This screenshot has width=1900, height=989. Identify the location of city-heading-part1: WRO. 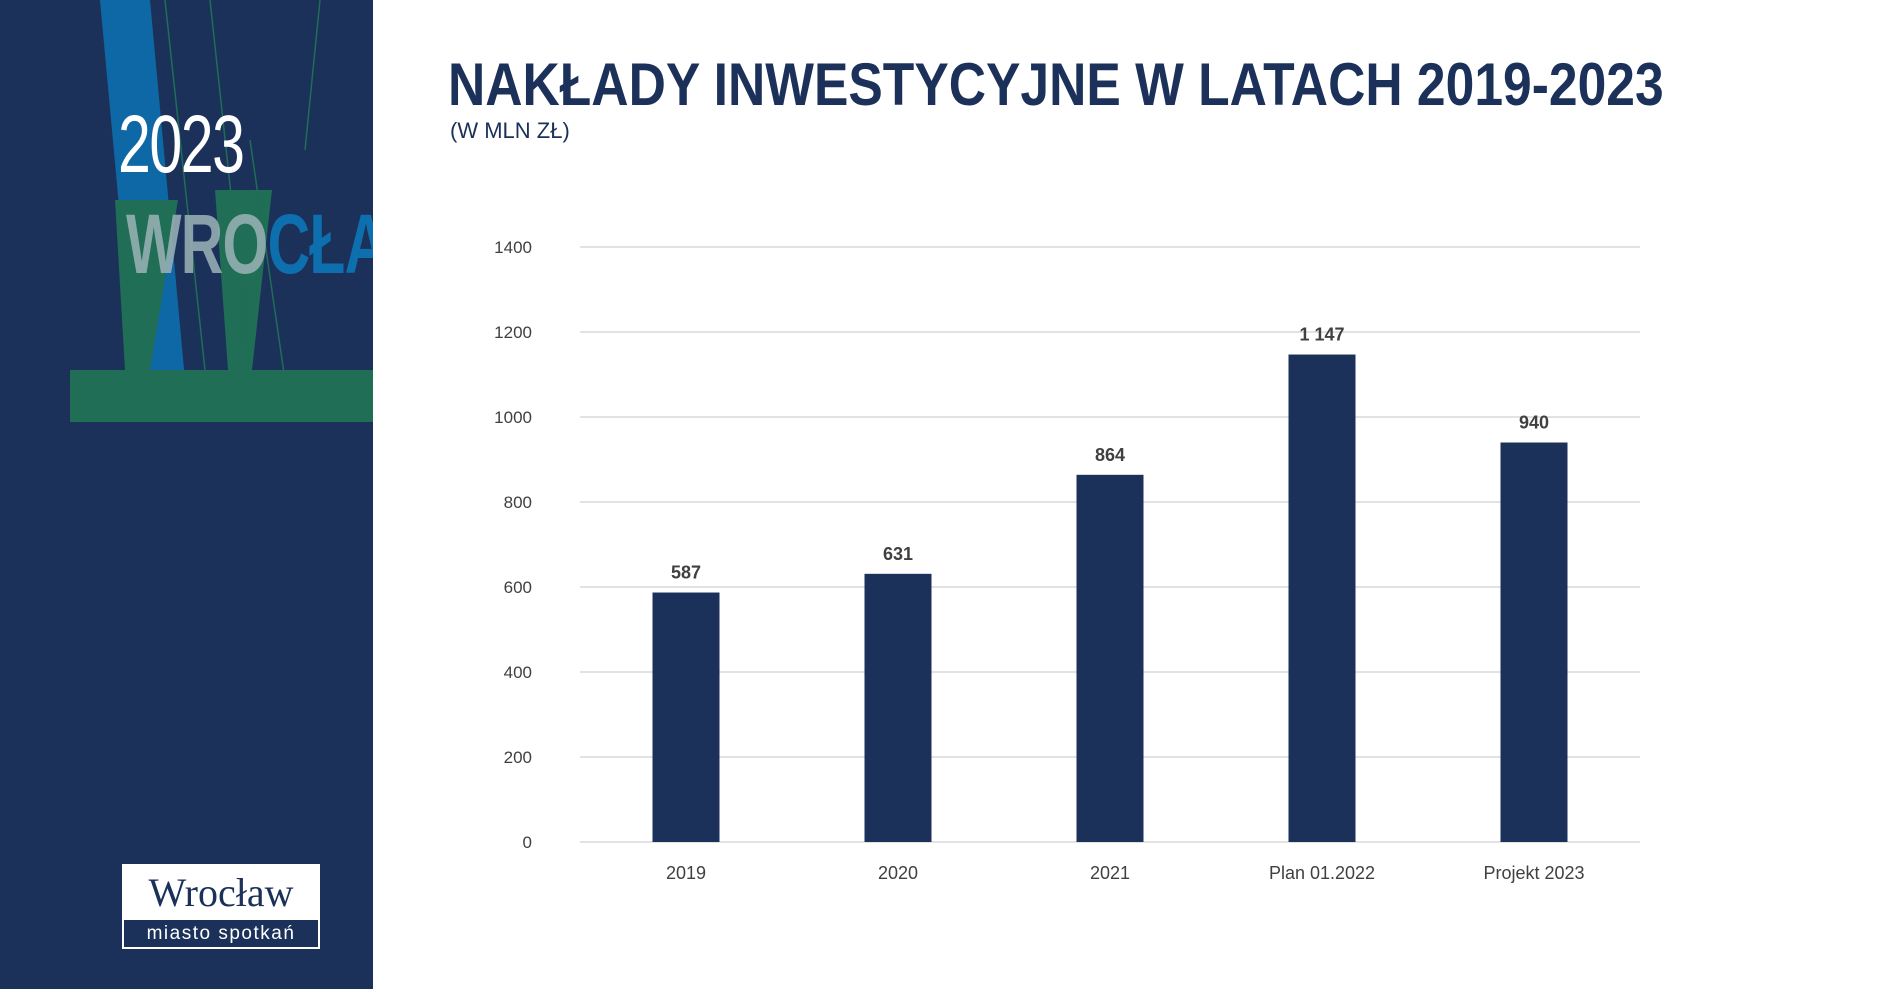
(197, 244).